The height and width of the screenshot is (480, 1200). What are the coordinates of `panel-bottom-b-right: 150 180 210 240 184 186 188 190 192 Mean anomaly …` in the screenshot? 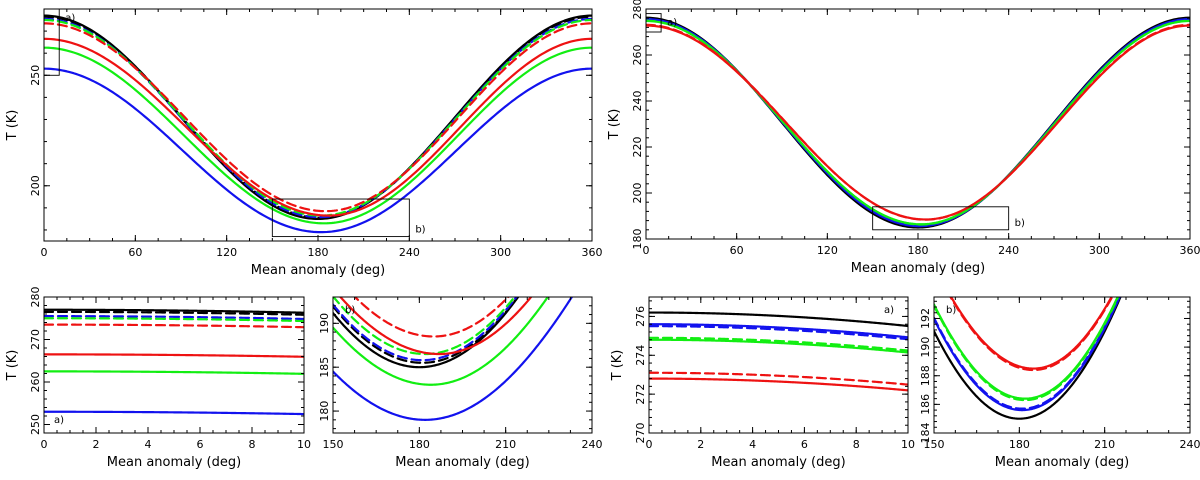 It's located at (1059, 383).